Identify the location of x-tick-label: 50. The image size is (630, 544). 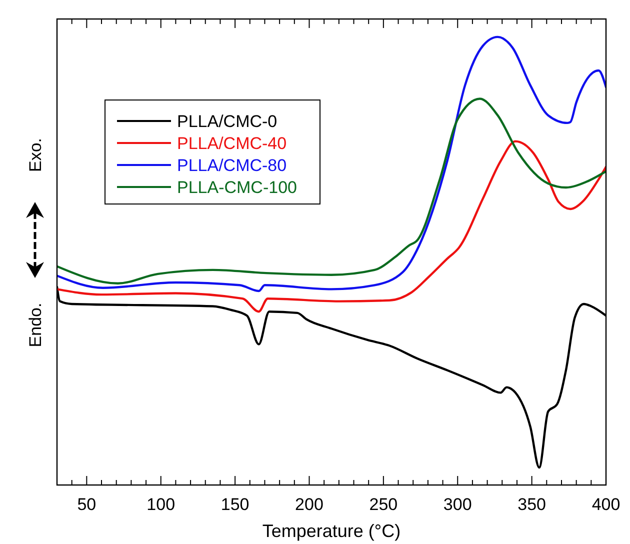
(86, 504).